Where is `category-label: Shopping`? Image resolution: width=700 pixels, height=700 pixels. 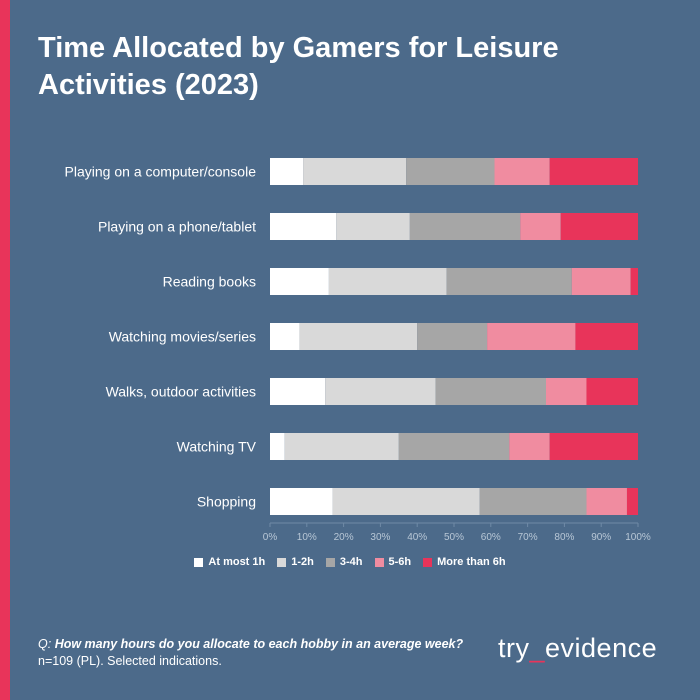 category-label: Shopping is located at coordinates (226, 502).